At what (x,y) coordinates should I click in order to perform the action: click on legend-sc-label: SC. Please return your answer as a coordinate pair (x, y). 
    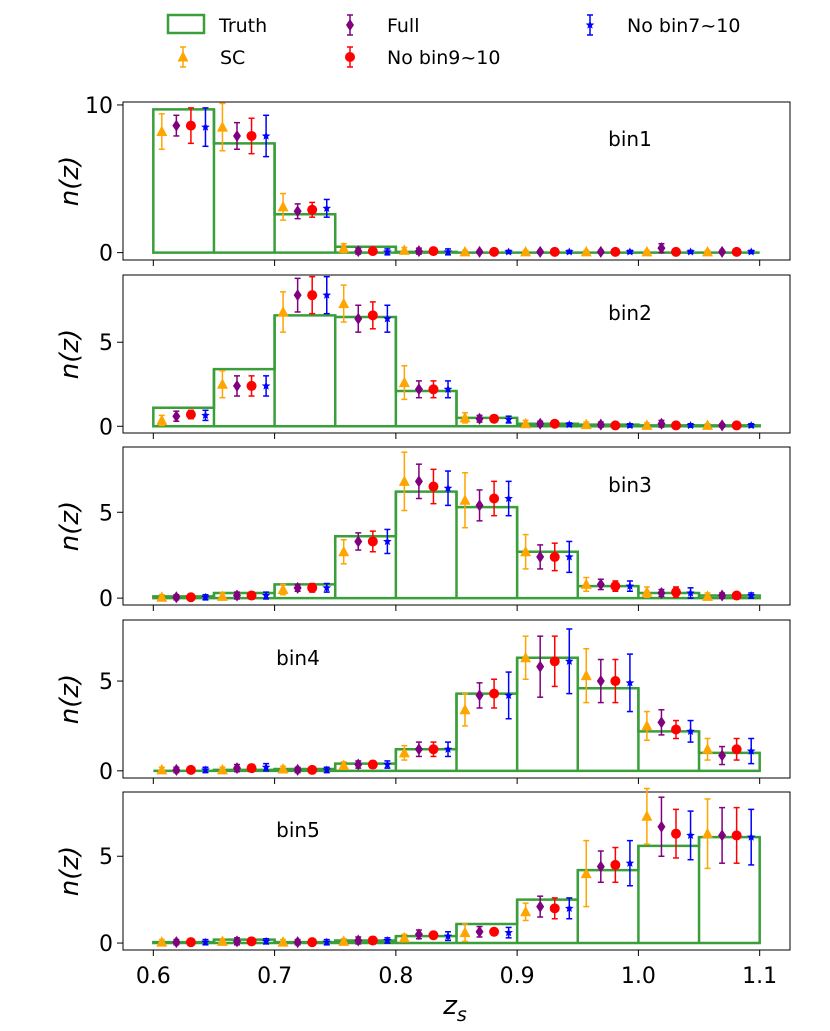
    Looking at the image, I should click on (232, 58).